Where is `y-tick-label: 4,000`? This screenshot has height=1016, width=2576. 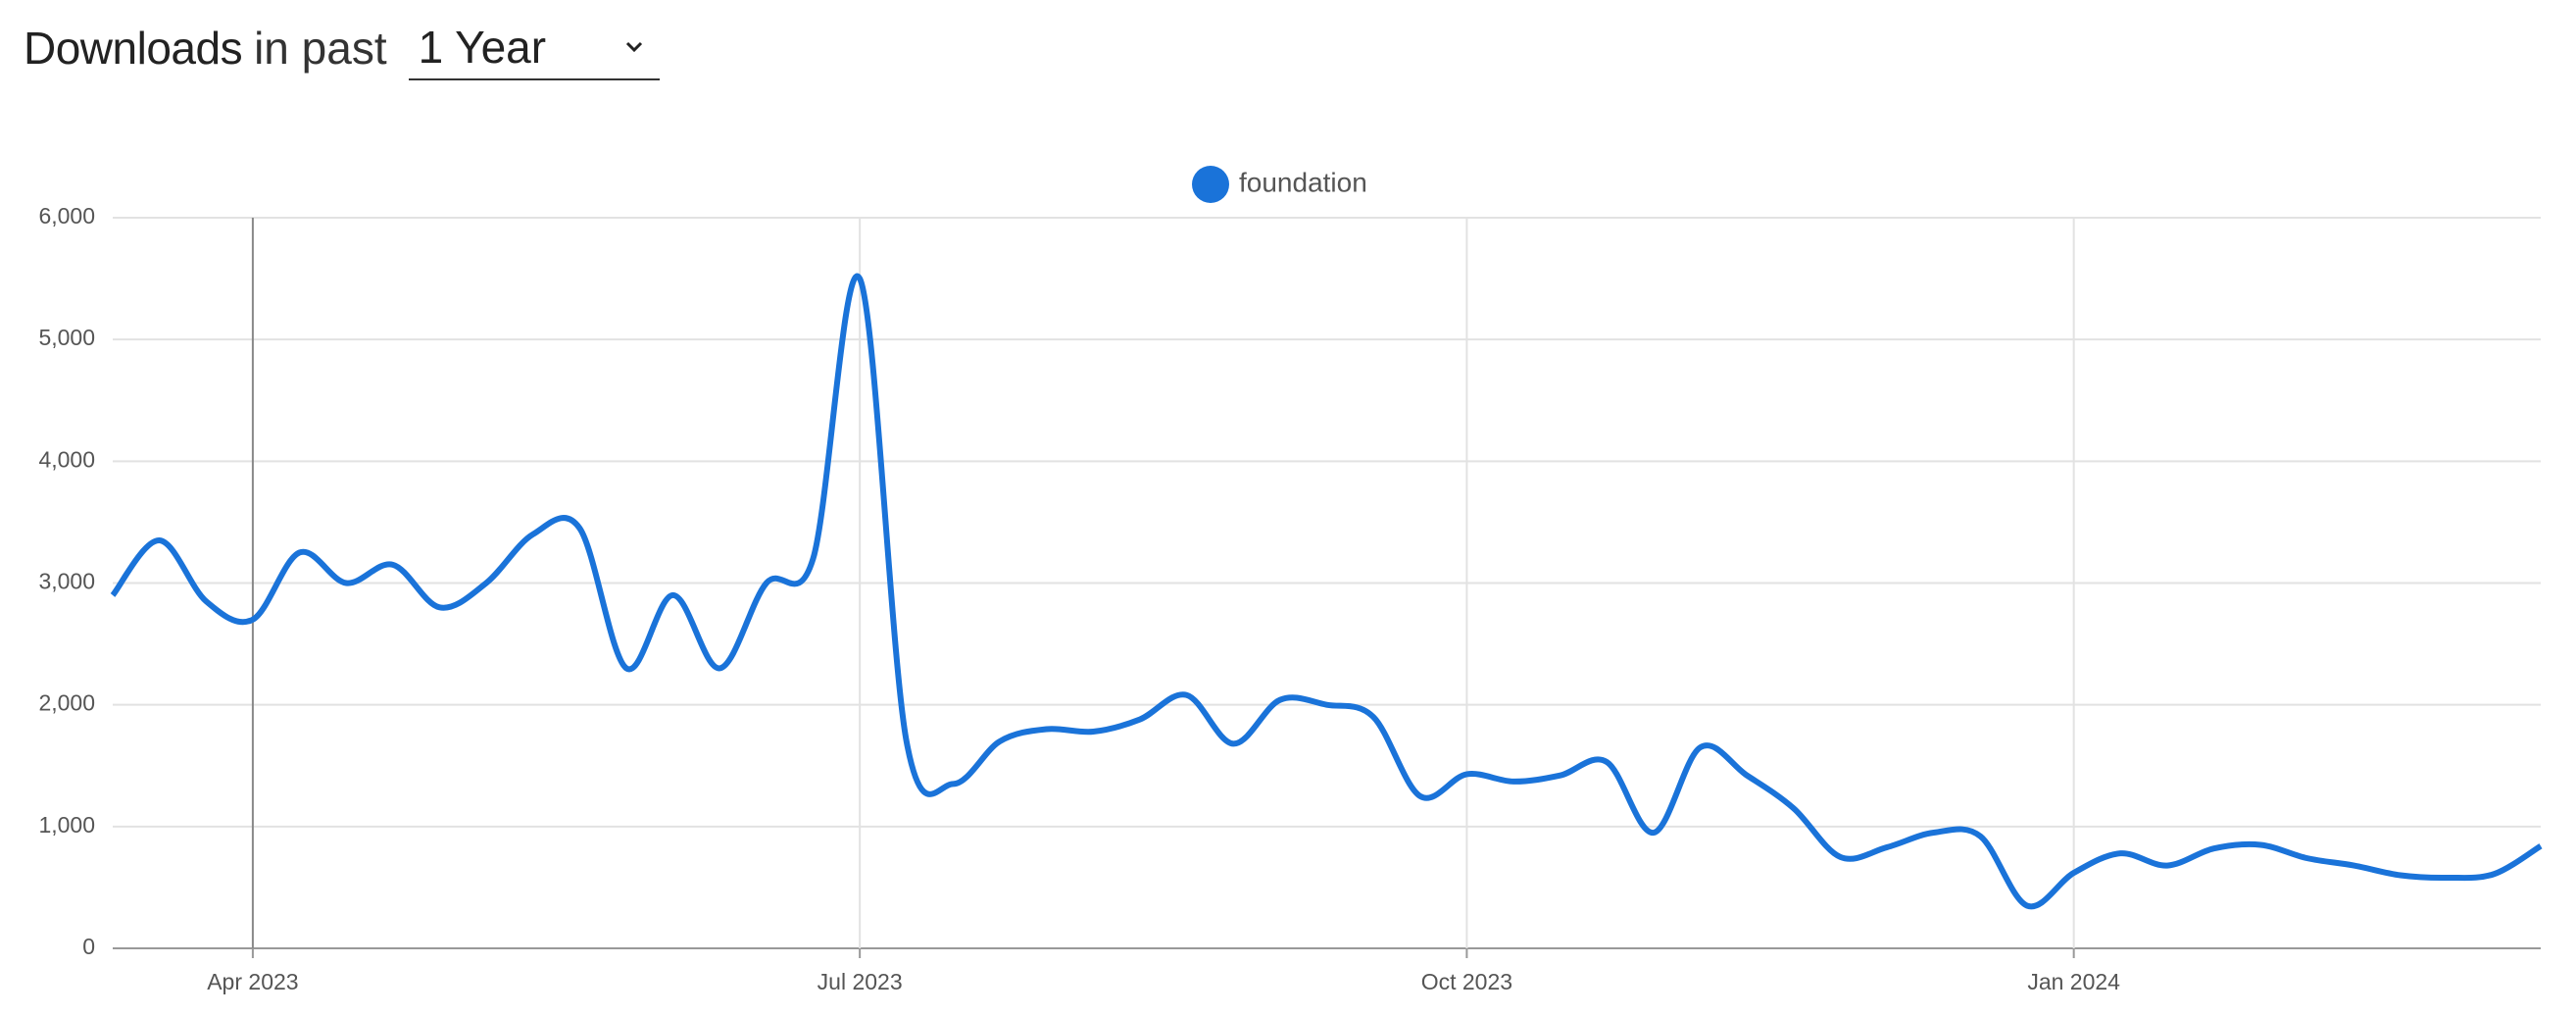
y-tick-label: 4,000 is located at coordinates (66, 459).